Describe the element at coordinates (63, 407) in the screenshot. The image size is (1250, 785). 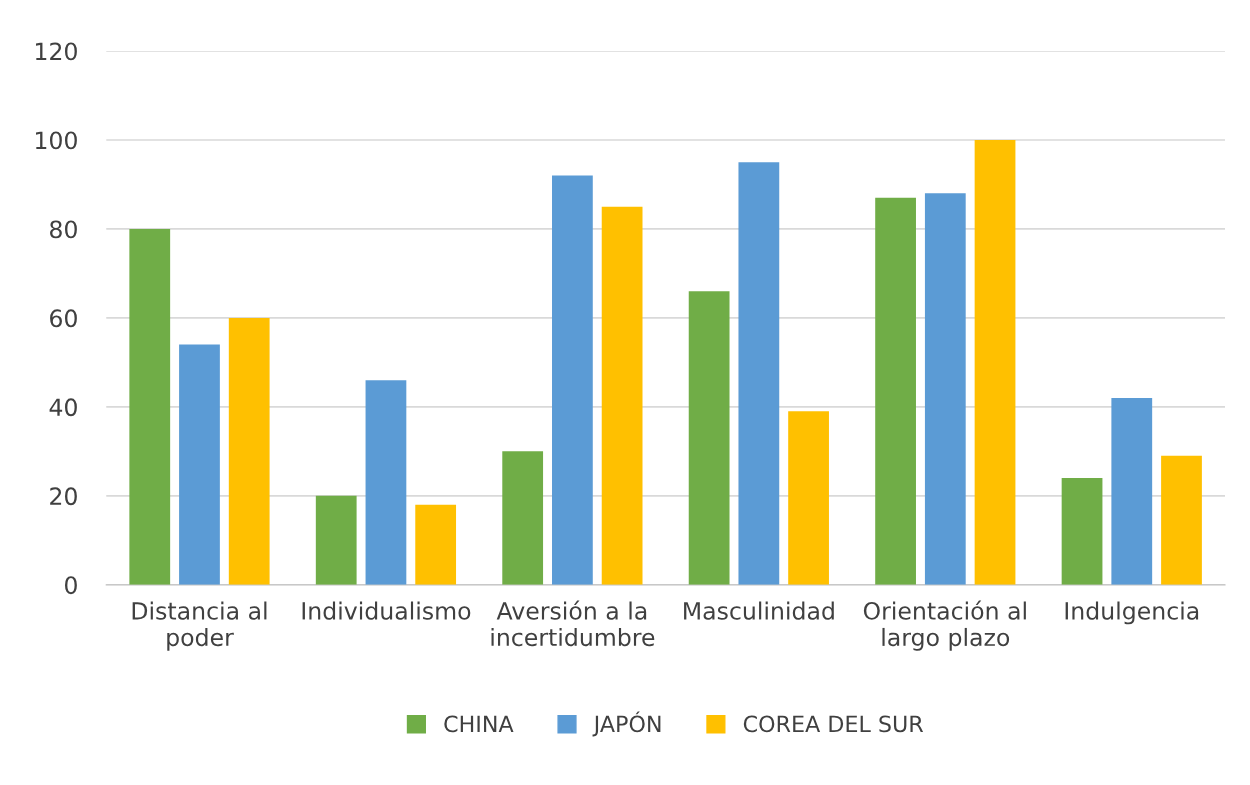
I see `y-tick-label: 40` at that location.